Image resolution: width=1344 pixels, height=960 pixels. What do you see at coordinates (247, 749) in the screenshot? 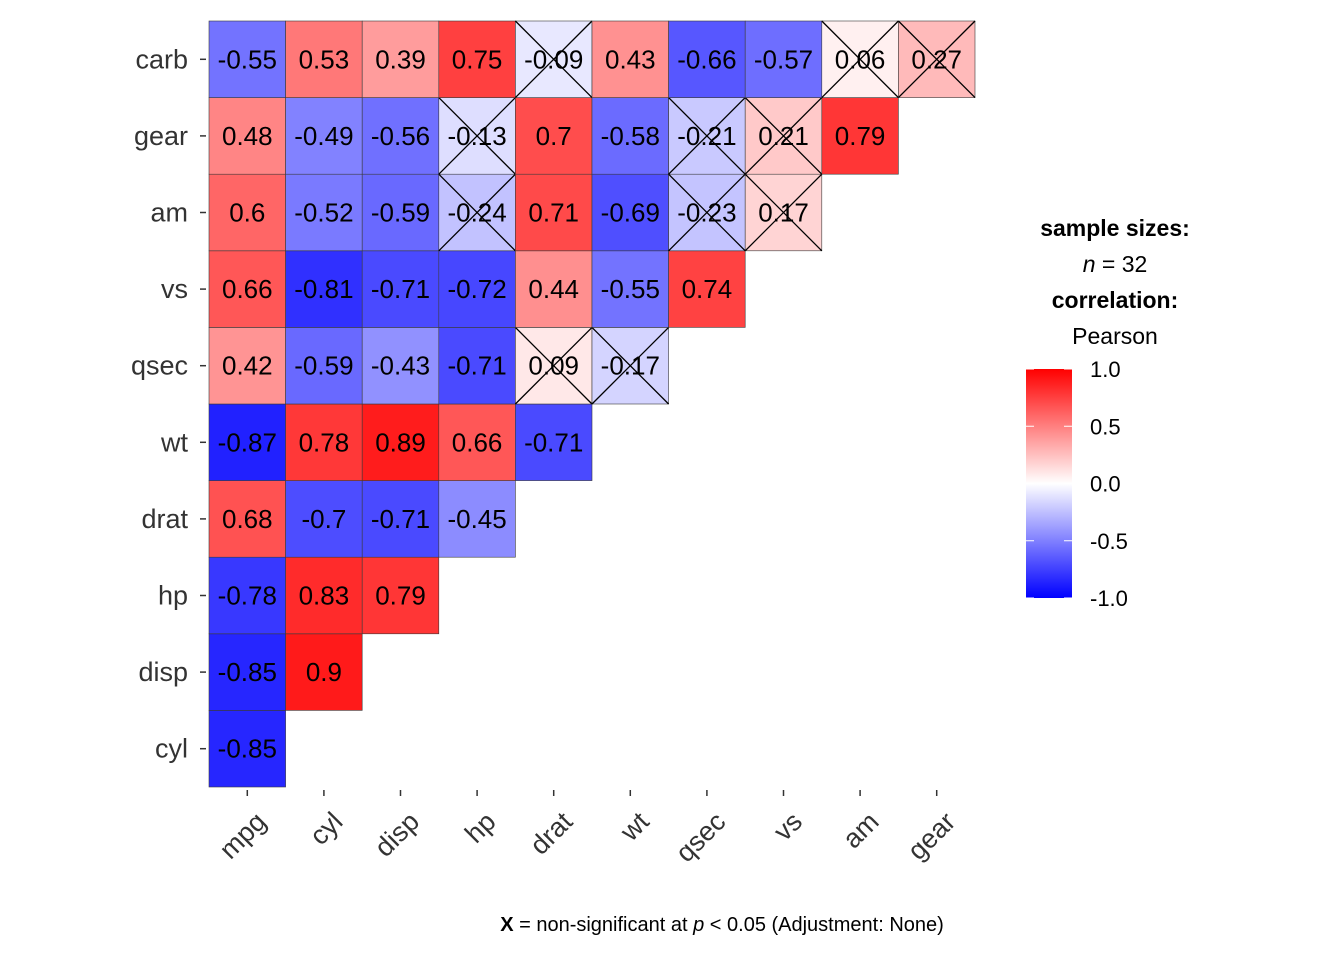
I see `cell-value-cyl-mpg: -0.85` at bounding box center [247, 749].